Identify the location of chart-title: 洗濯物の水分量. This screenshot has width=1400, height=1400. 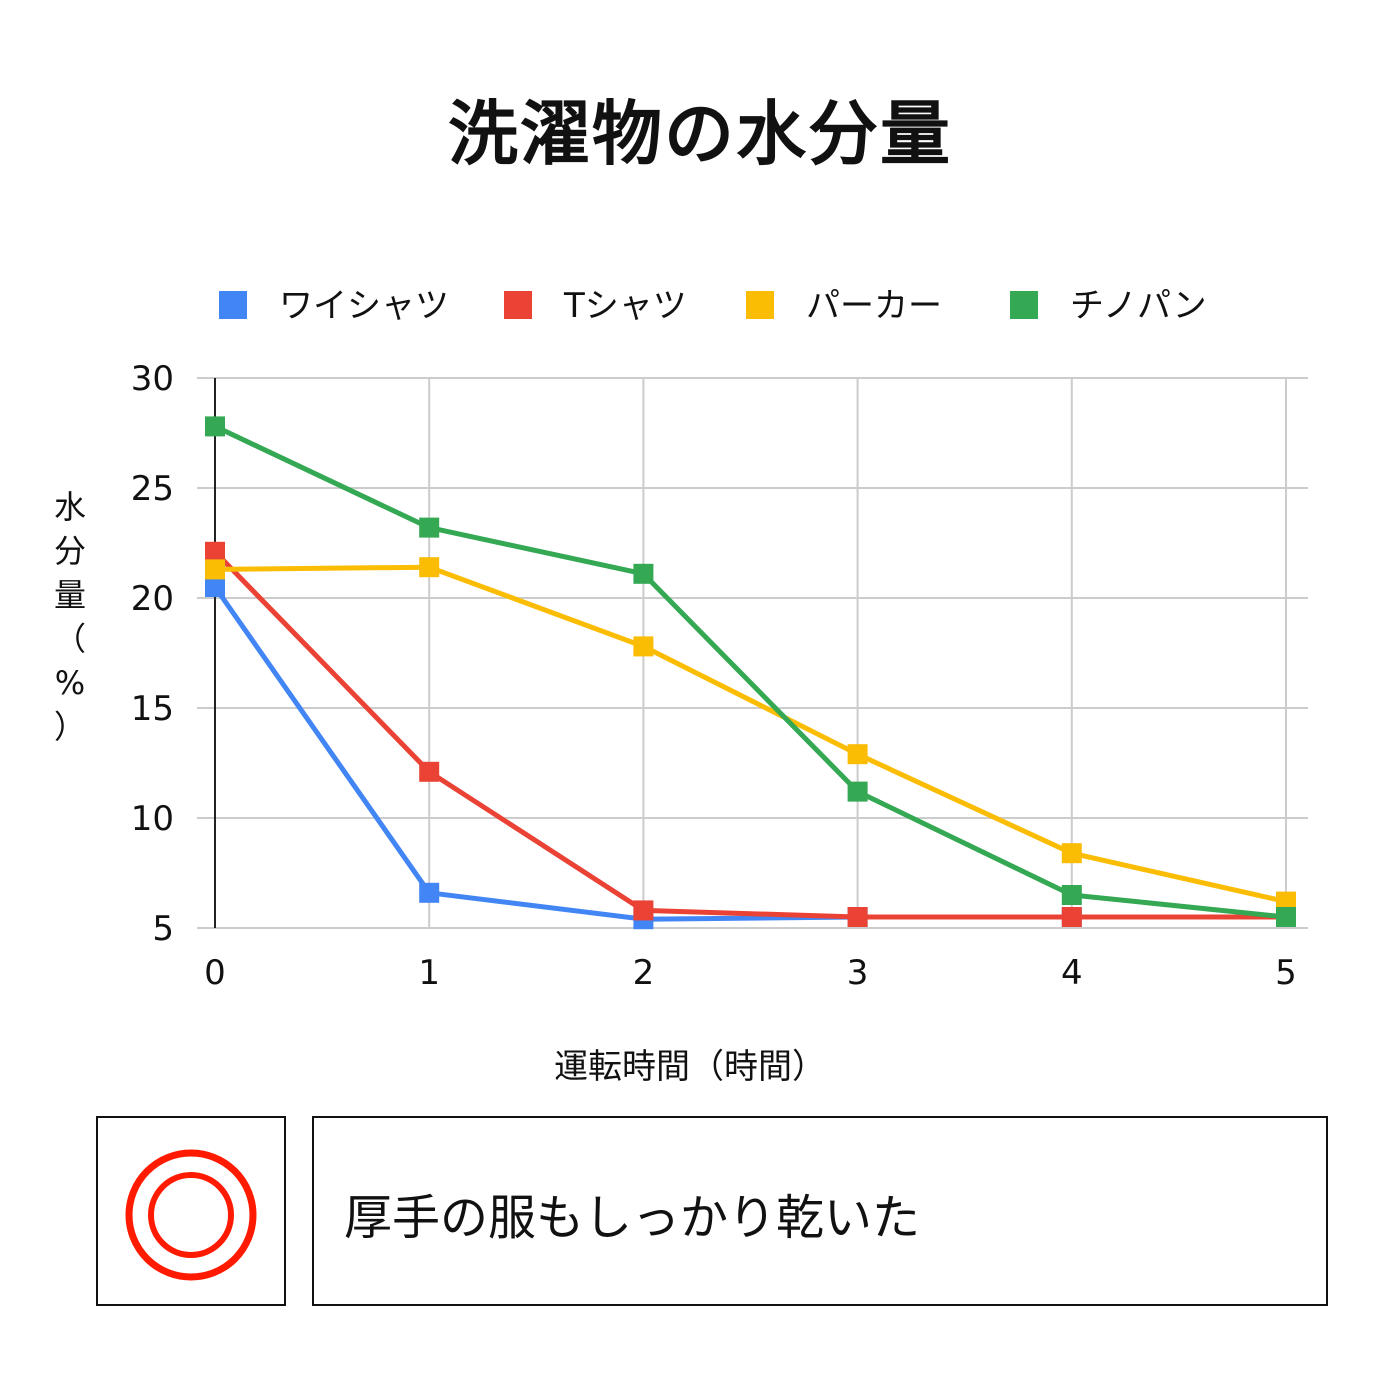
(700, 134).